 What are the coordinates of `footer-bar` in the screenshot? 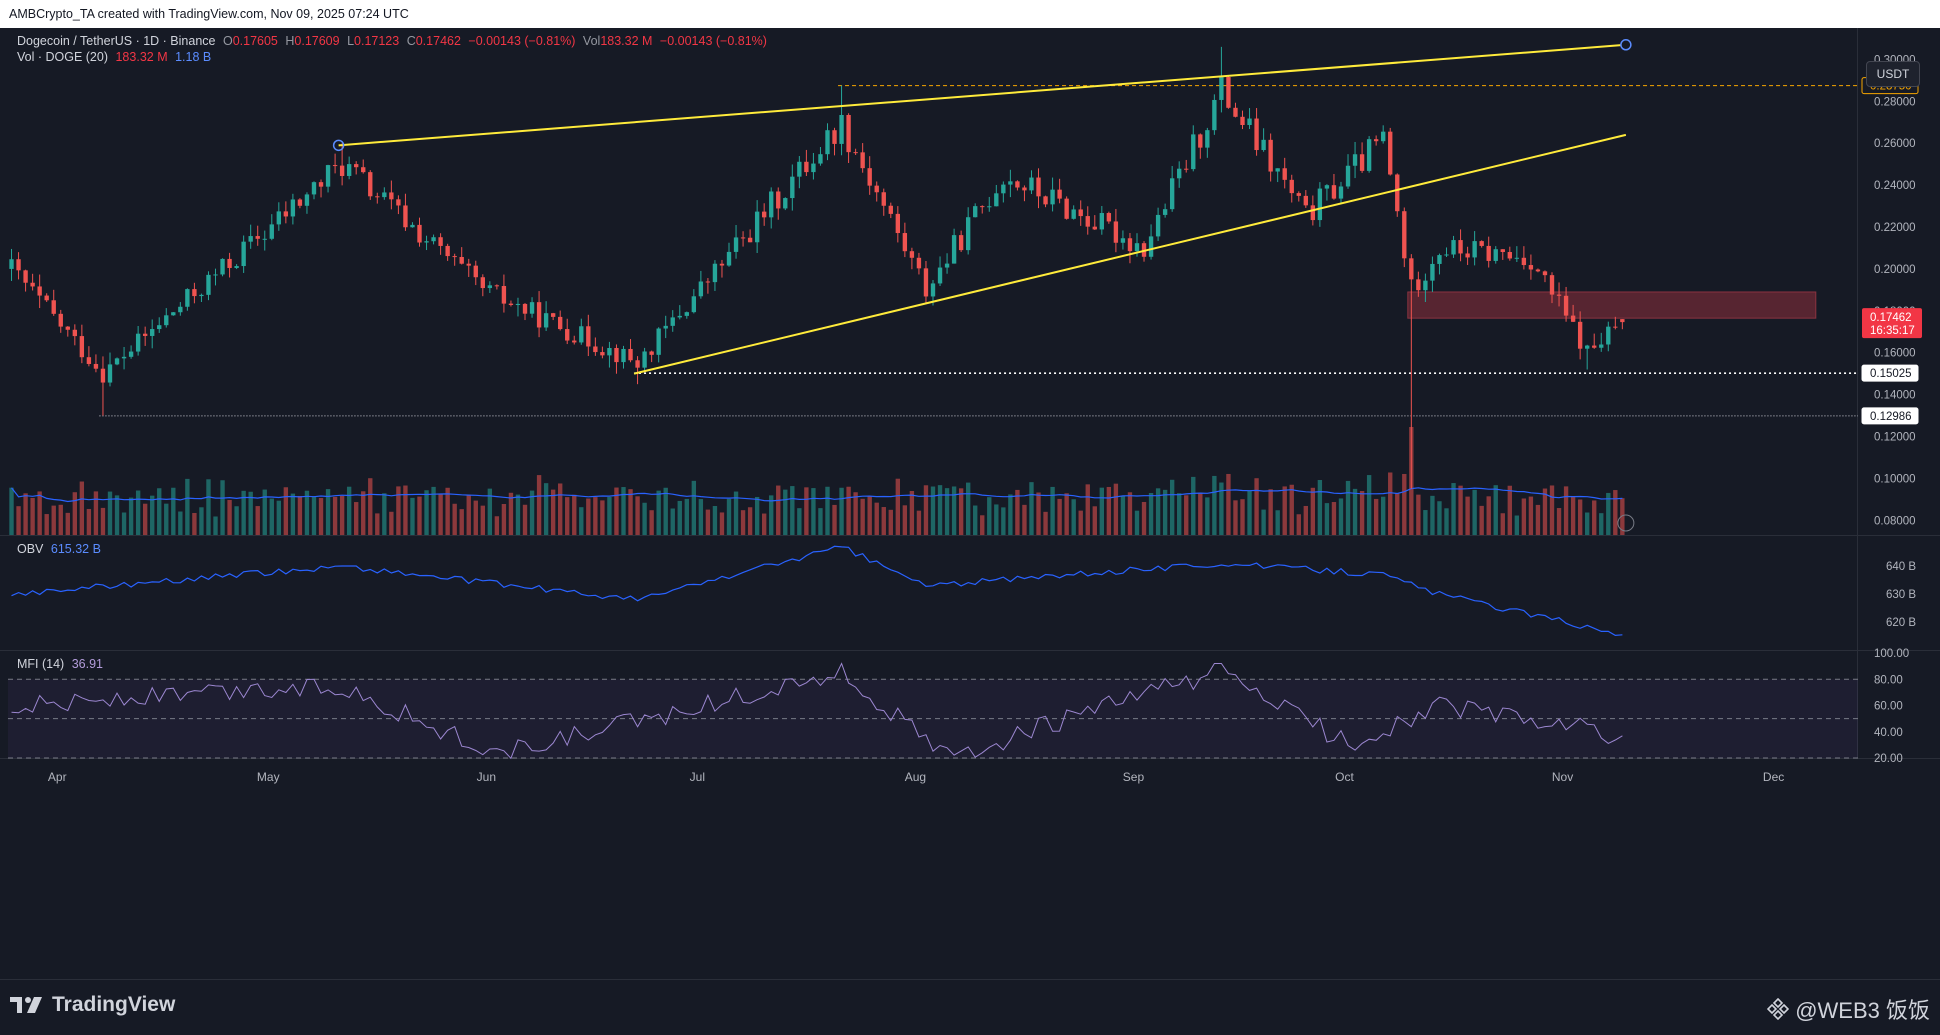 It's located at (970, 1007).